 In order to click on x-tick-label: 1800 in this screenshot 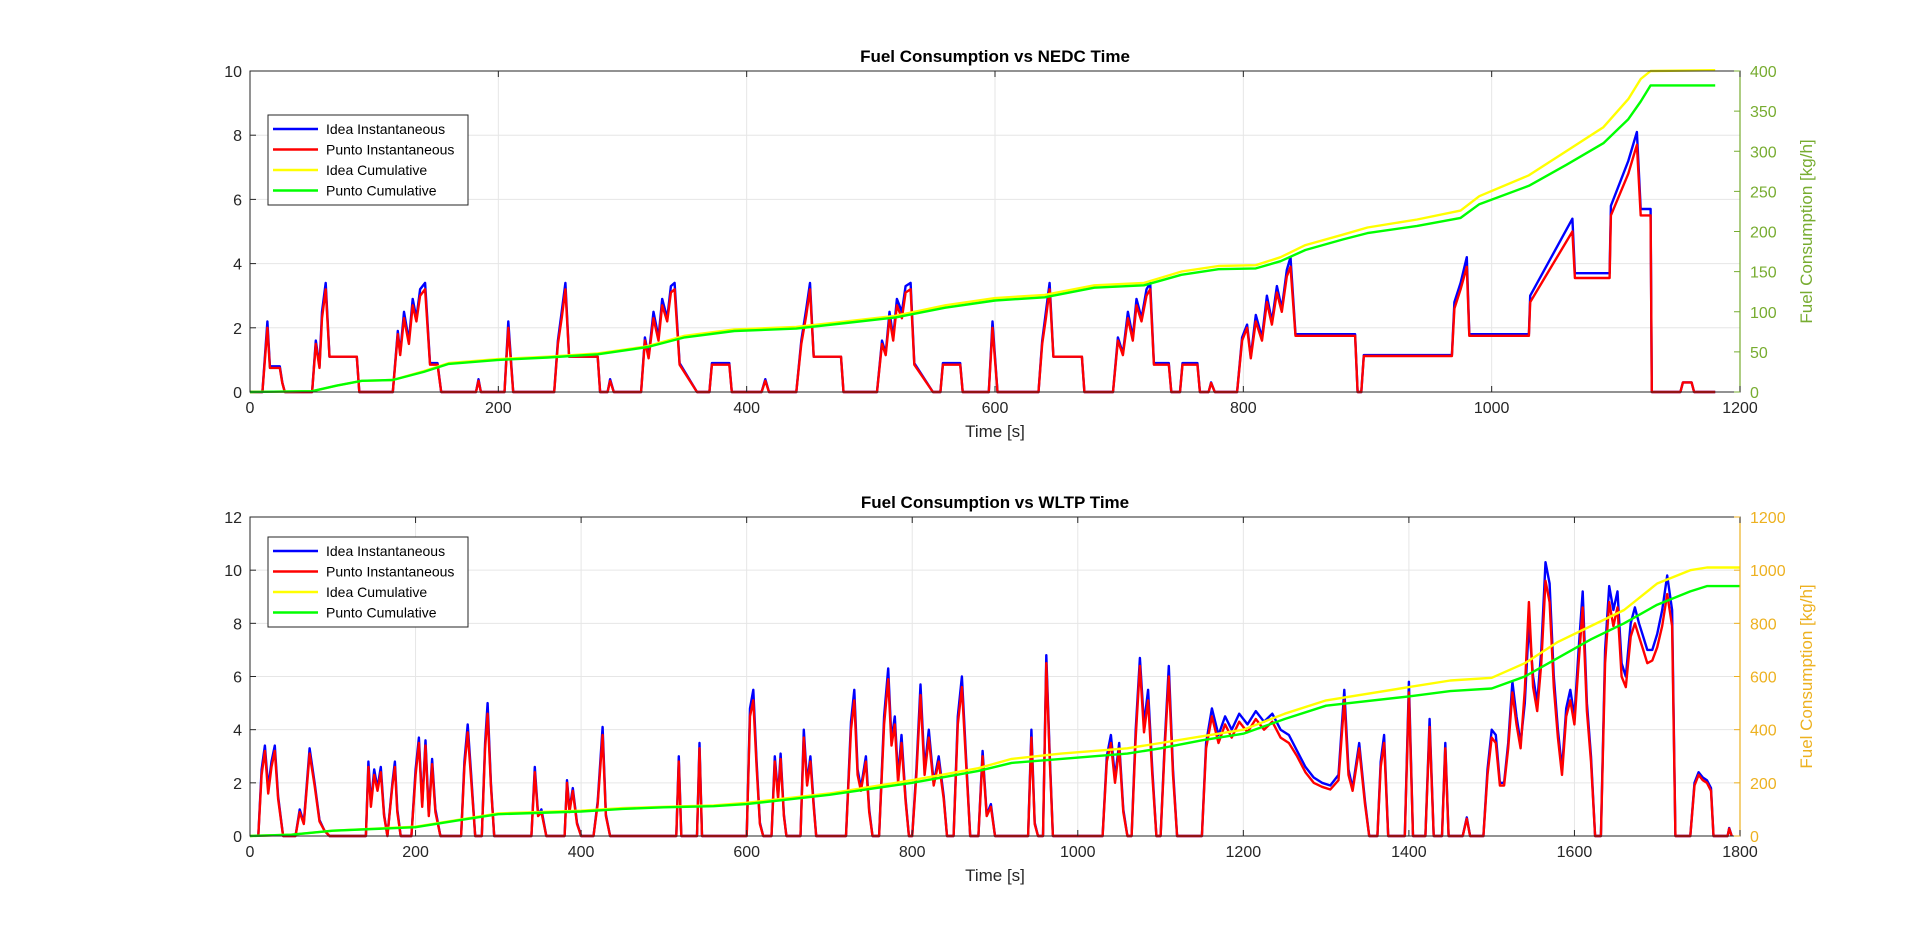, I will do `click(1740, 852)`.